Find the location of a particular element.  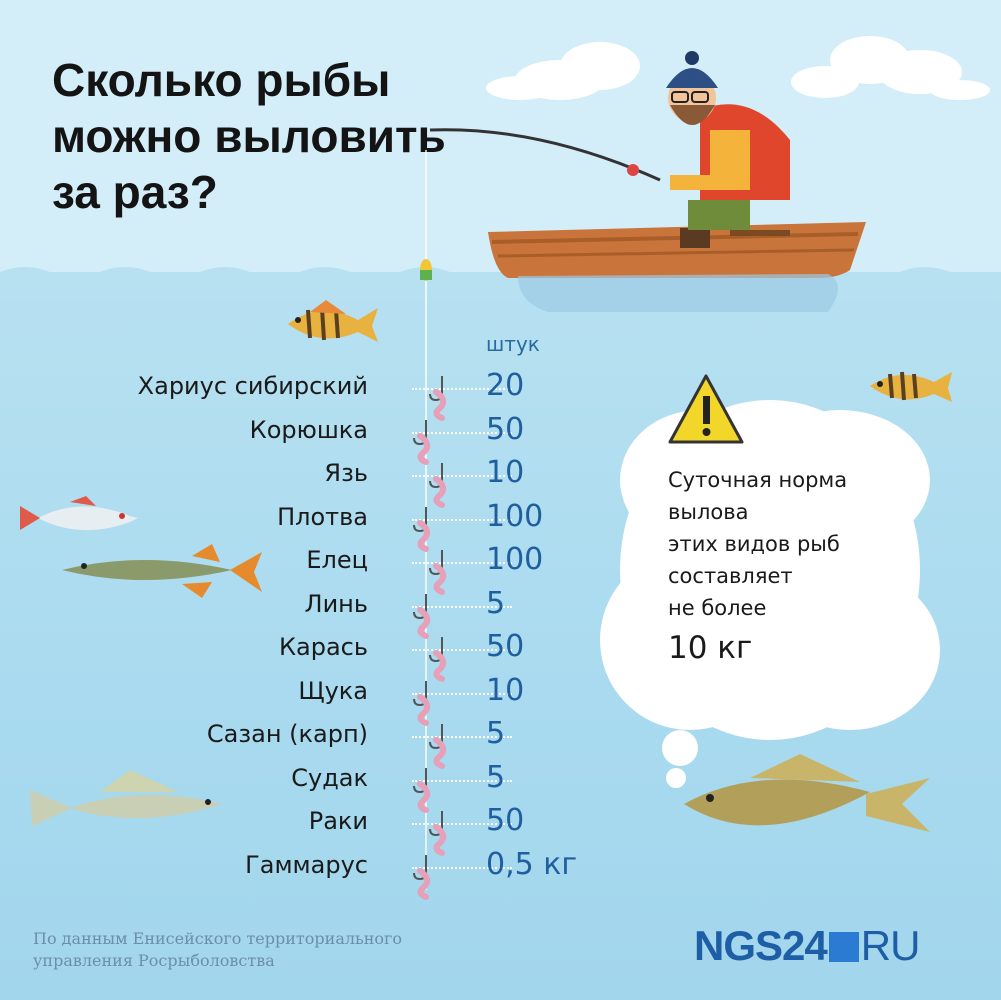

sky-clouds is located at coordinates (738, 68).